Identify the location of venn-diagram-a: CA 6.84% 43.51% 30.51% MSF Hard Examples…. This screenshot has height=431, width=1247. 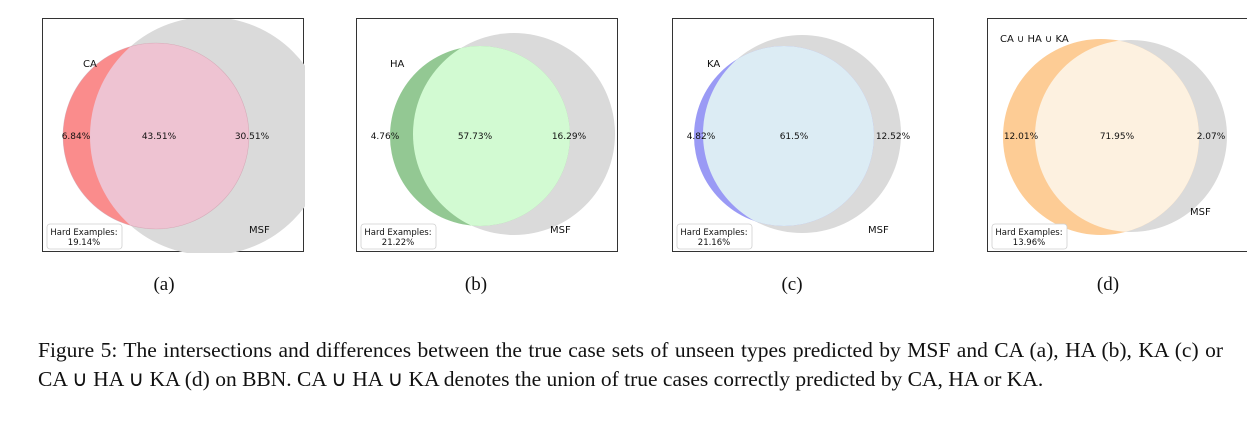
(175, 136).